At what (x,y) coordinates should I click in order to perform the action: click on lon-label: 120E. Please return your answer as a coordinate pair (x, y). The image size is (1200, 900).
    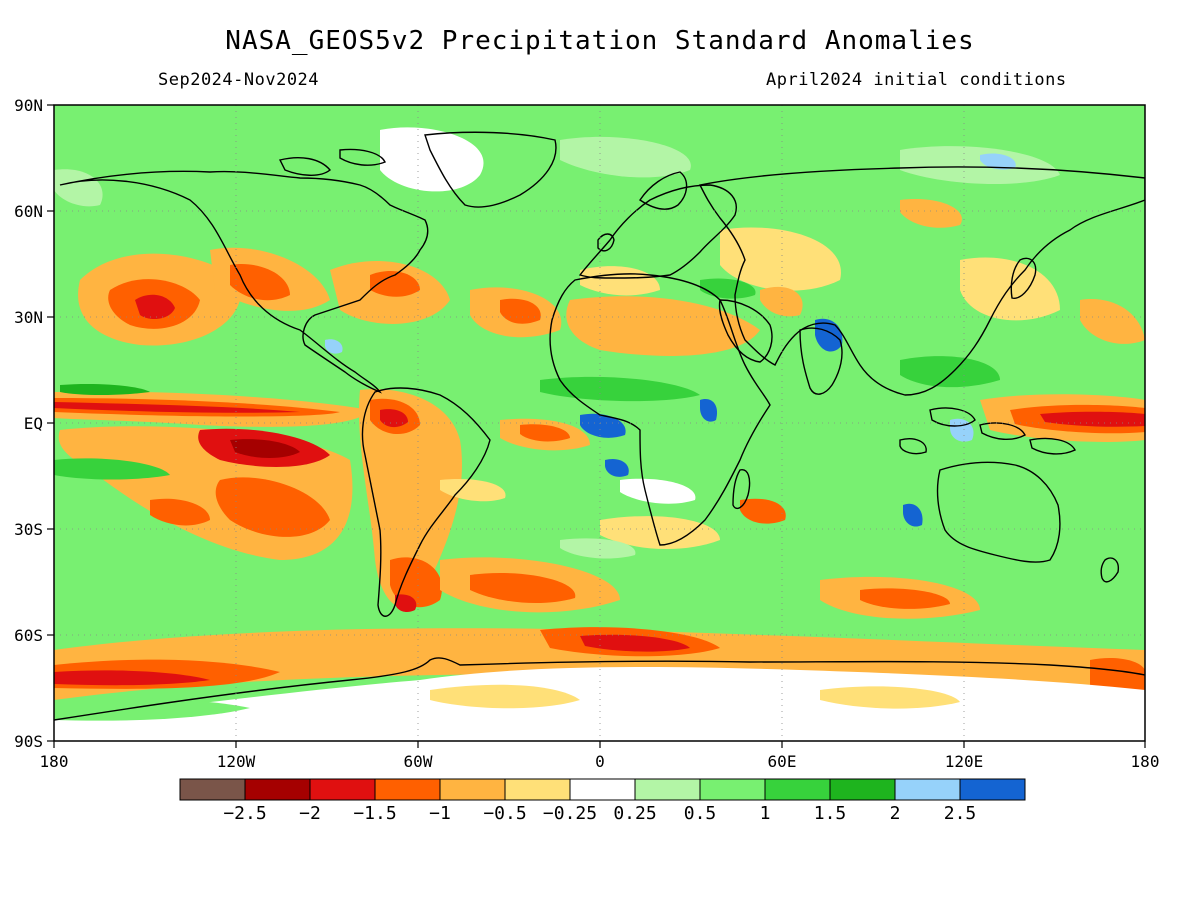
    Looking at the image, I should click on (964, 761).